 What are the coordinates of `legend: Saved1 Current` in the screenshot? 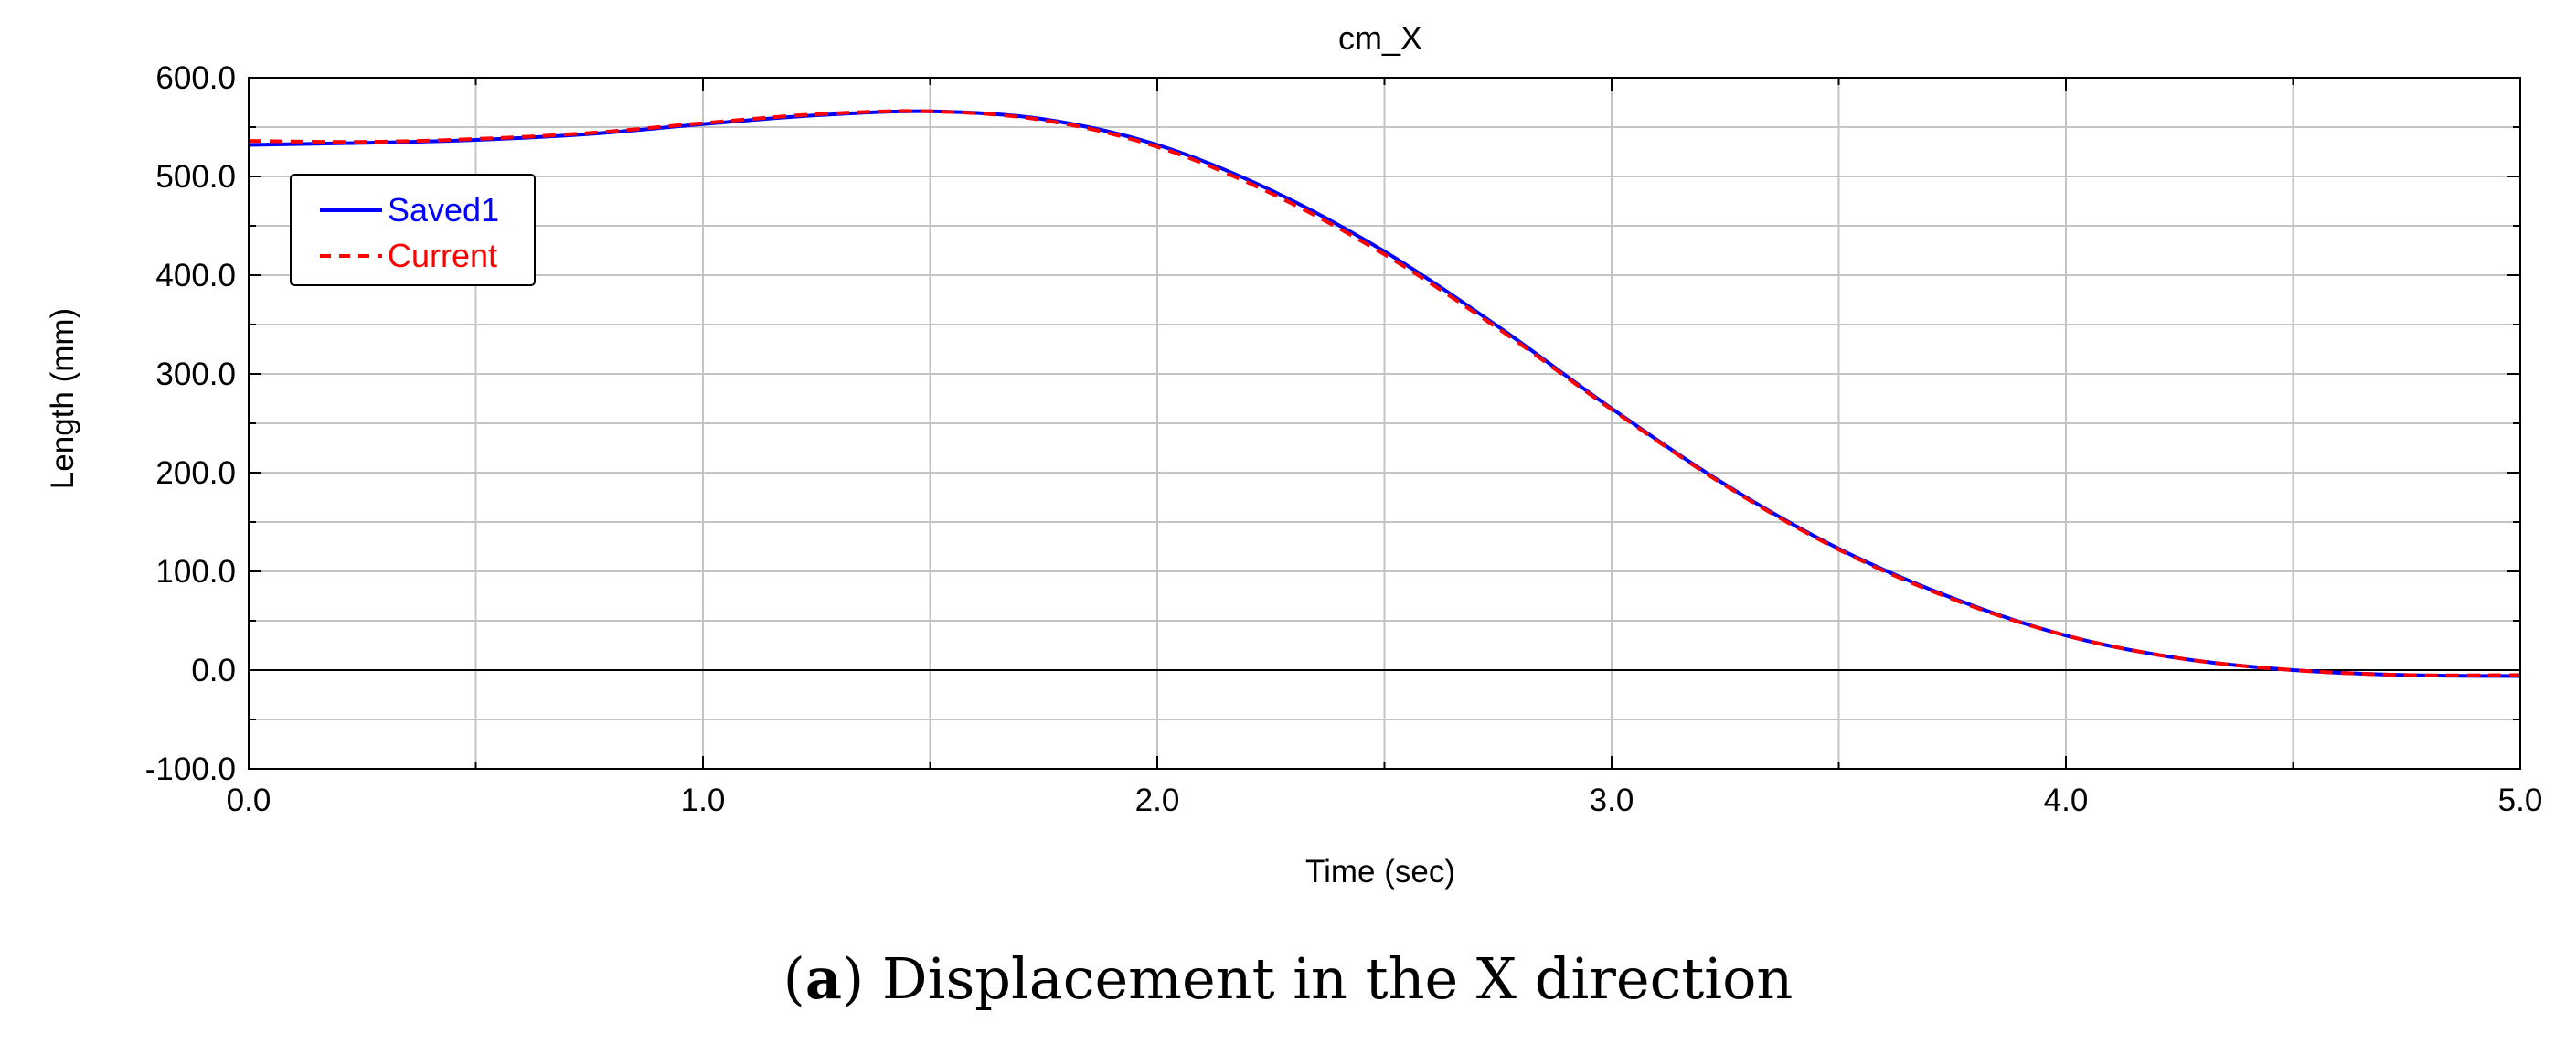 It's located at (413, 230).